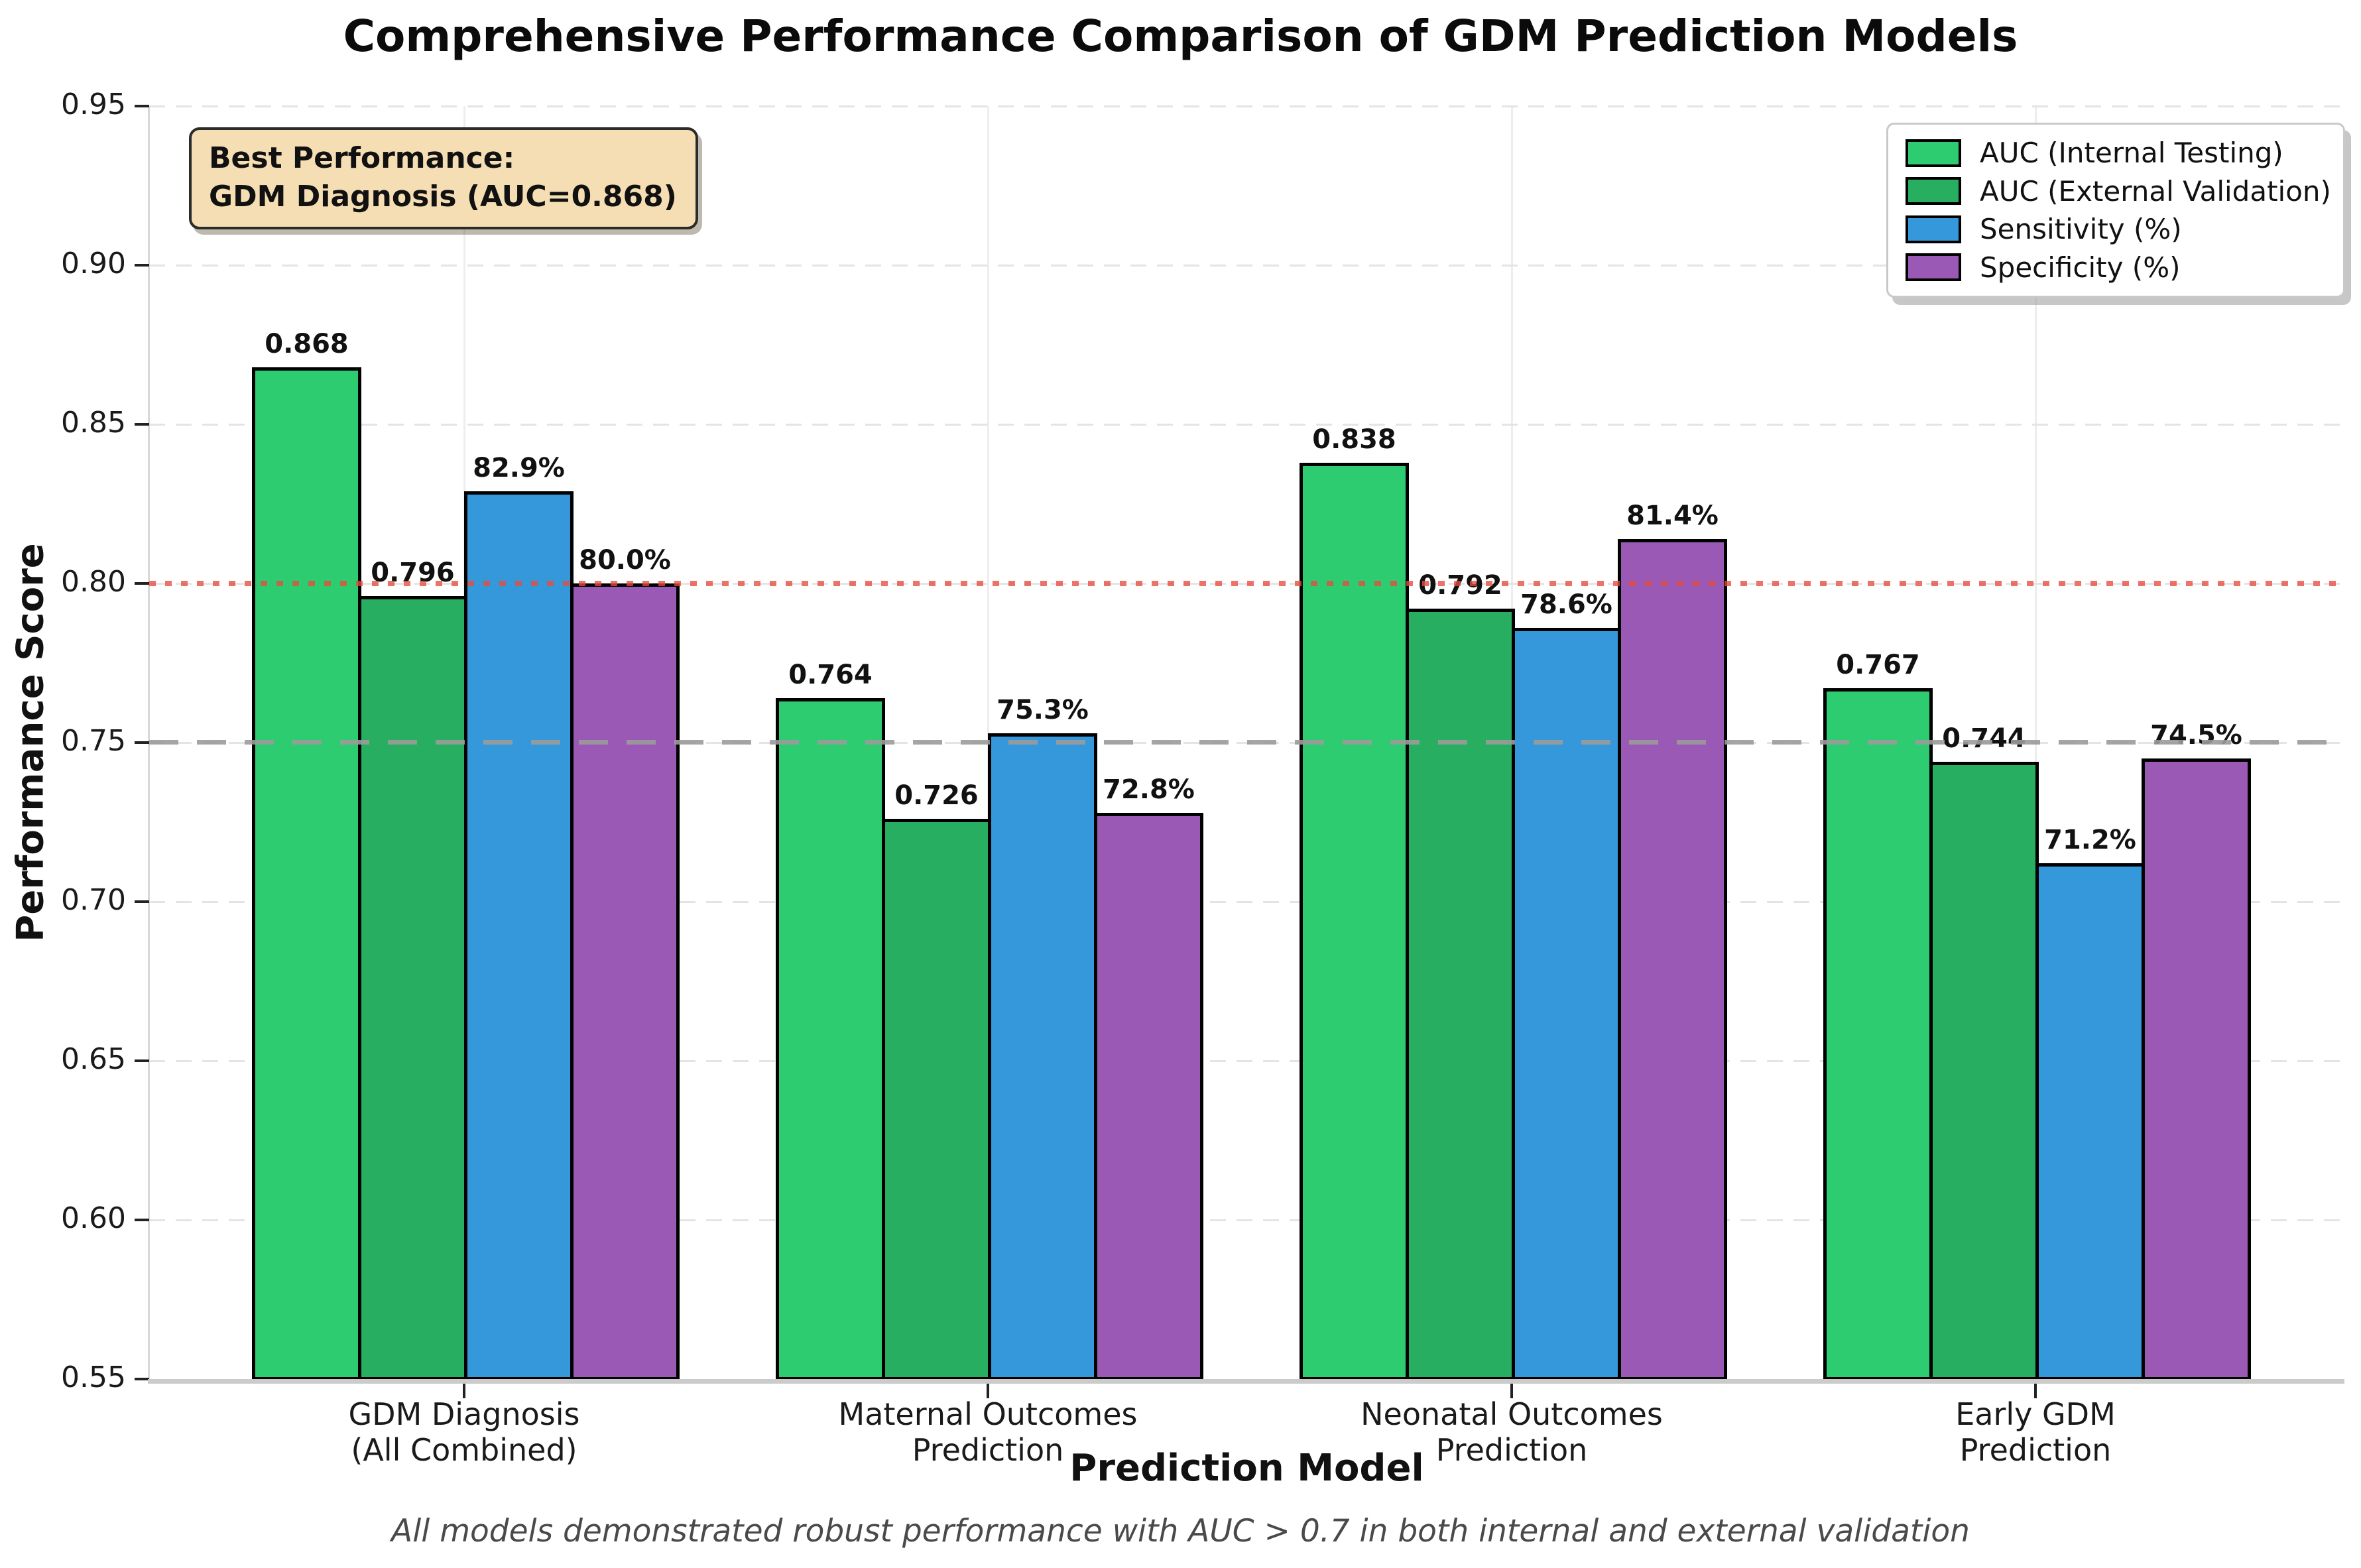 The height and width of the screenshot is (1568, 2361). Describe the element at coordinates (142, 901) in the screenshot. I see `y-tick-mark-0.70` at that location.